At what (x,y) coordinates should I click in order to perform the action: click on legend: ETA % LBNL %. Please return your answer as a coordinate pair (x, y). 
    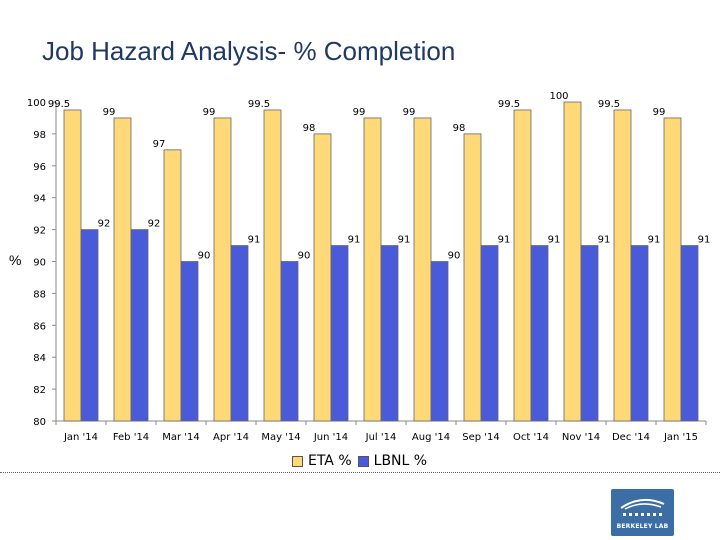
    Looking at the image, I should click on (362, 461).